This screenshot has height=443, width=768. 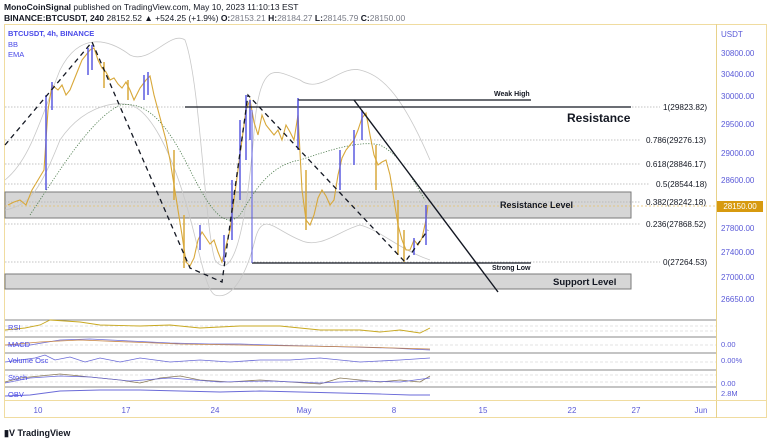 What do you see at coordinates (716, 221) in the screenshot?
I see `price-axis-divider` at bounding box center [716, 221].